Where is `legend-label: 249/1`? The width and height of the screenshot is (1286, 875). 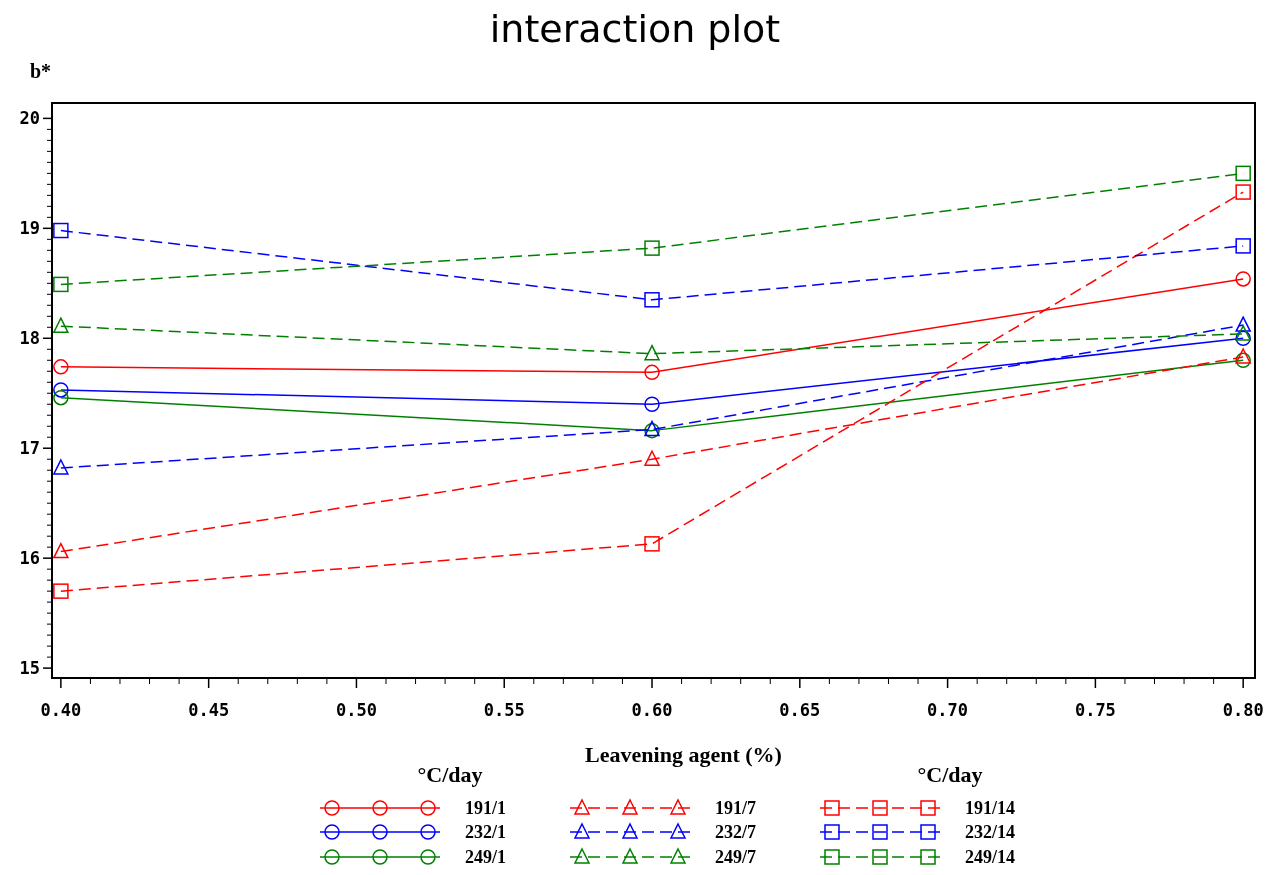 legend-label: 249/1 is located at coordinates (486, 857).